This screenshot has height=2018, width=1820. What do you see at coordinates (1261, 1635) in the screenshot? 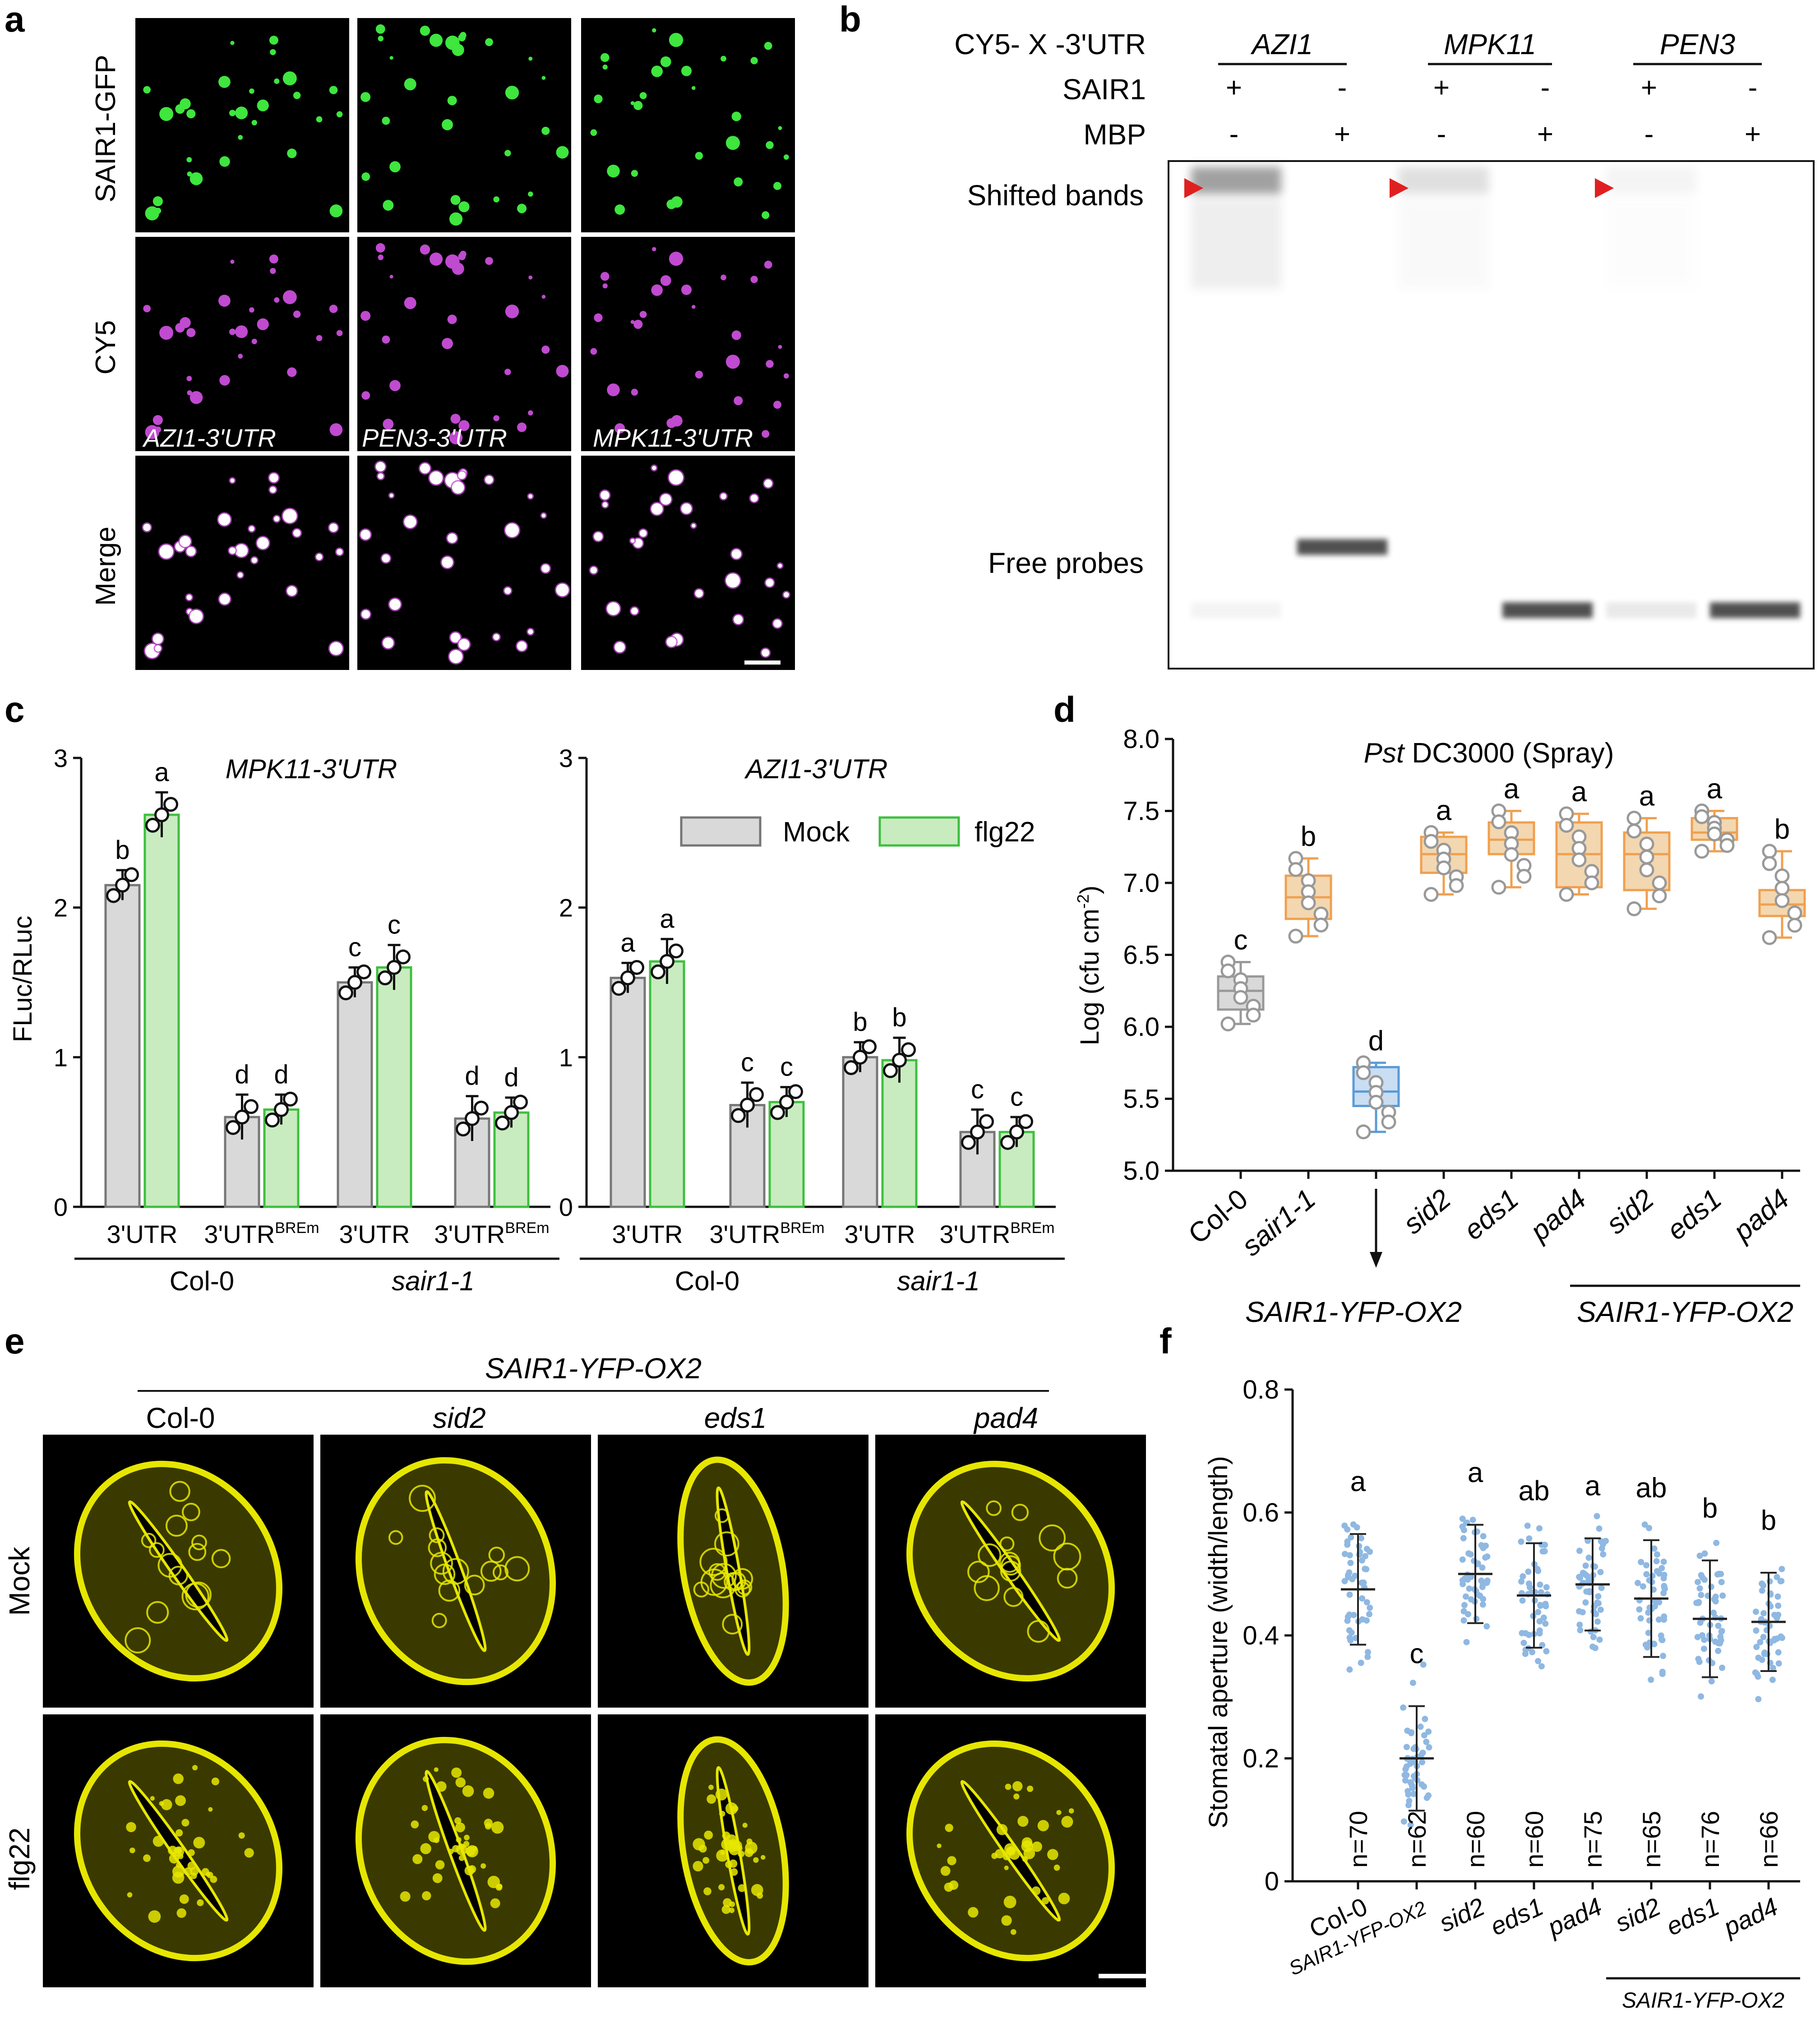
I see `y-tick-label: 0.4` at bounding box center [1261, 1635].